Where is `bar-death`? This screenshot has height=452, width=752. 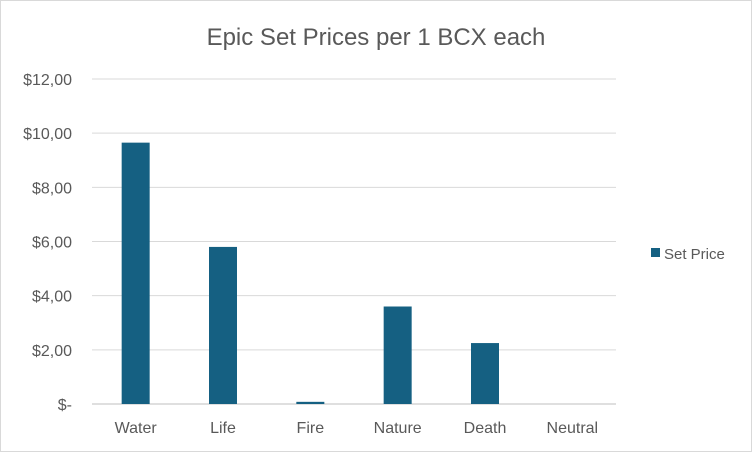 bar-death is located at coordinates (485, 373).